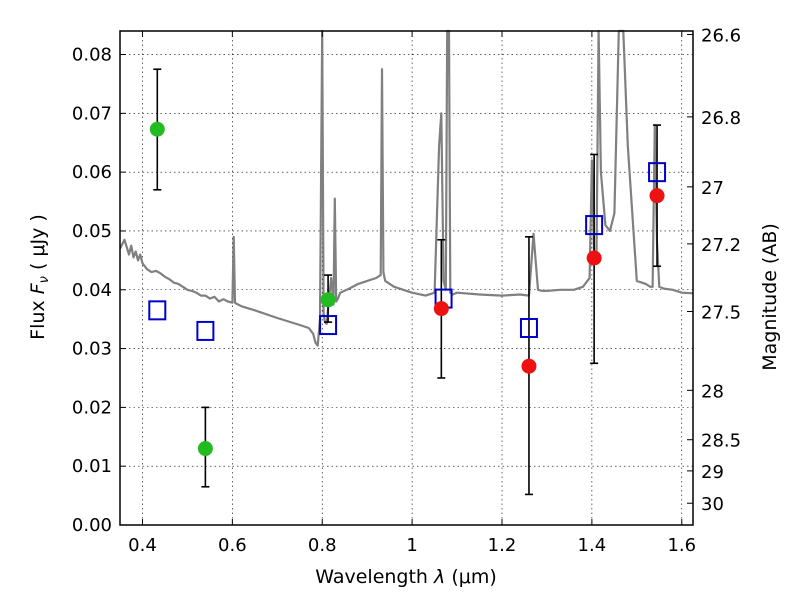 This screenshot has height=600, width=800. I want to click on y2-tick-label: 26.6, so click(721, 36).